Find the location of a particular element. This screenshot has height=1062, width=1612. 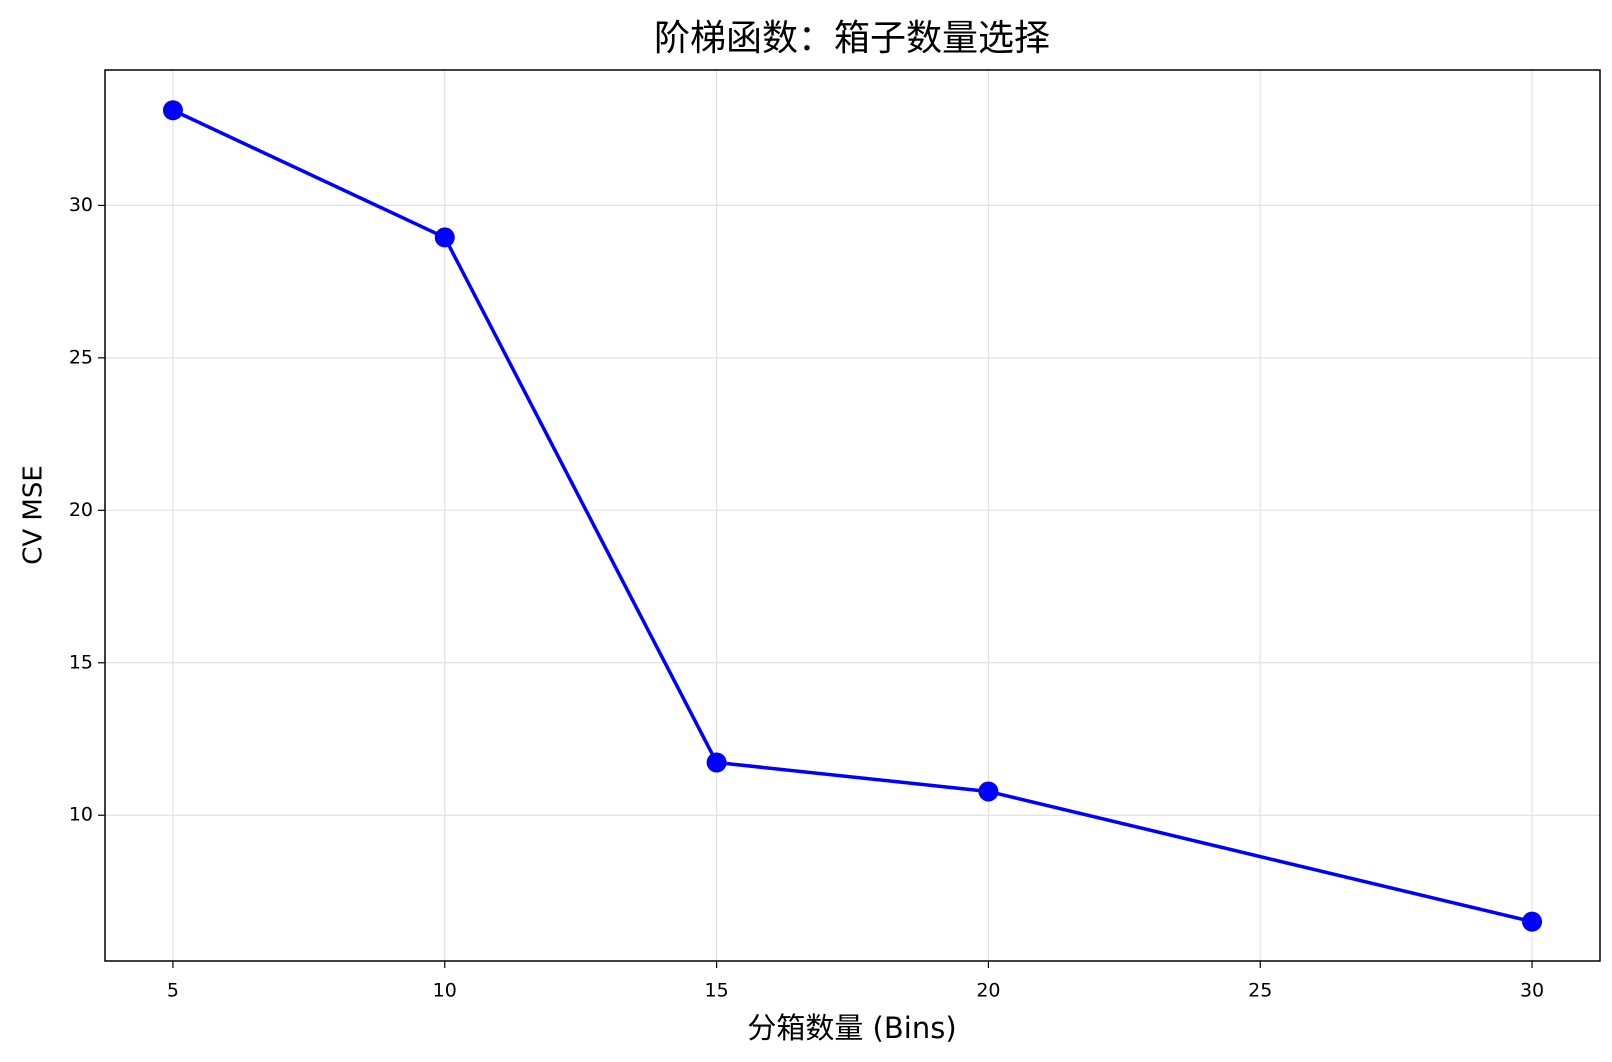

y-tick-label: 30 is located at coordinates (81, 205).